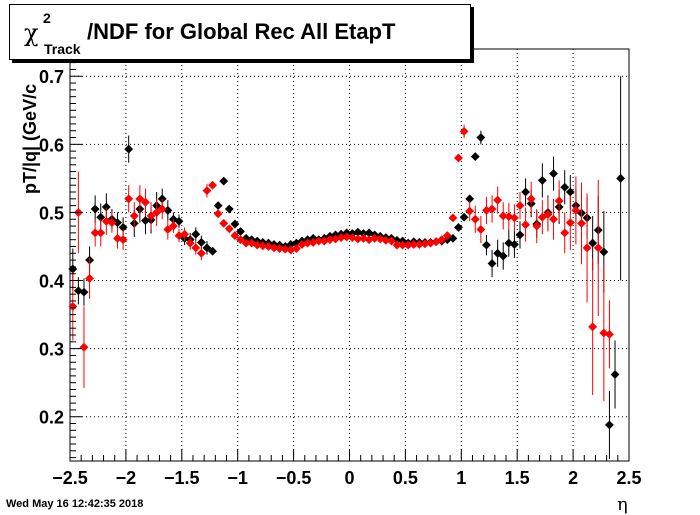 This screenshot has height=515, width=700. I want to click on y-tick-label: 0.5, so click(51, 213).